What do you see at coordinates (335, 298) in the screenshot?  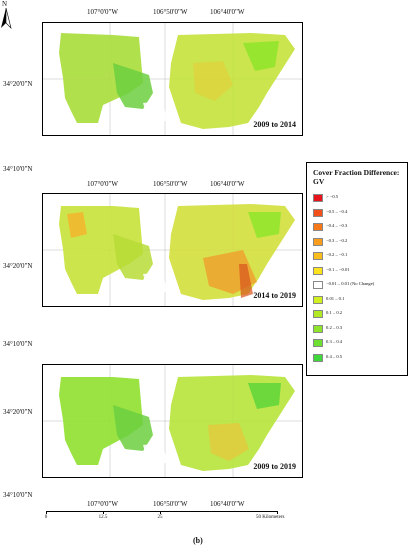 I see `legend-label: 0.01 – 0.1` at bounding box center [335, 298].